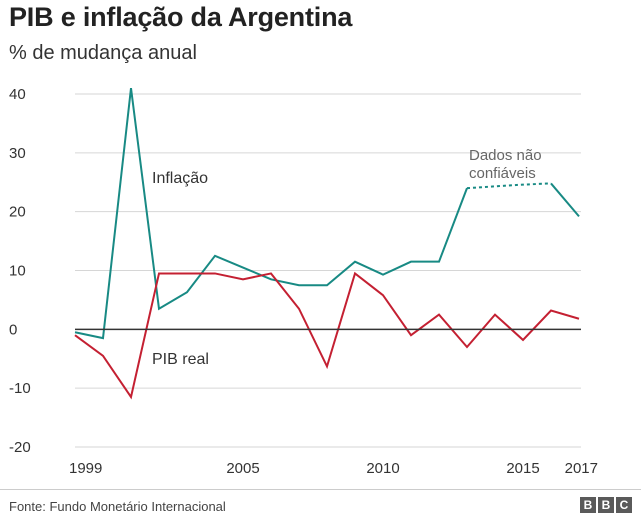 This screenshot has height=520, width=641. Describe the element at coordinates (242, 468) in the screenshot. I see `x-tick-label: 2005` at that location.